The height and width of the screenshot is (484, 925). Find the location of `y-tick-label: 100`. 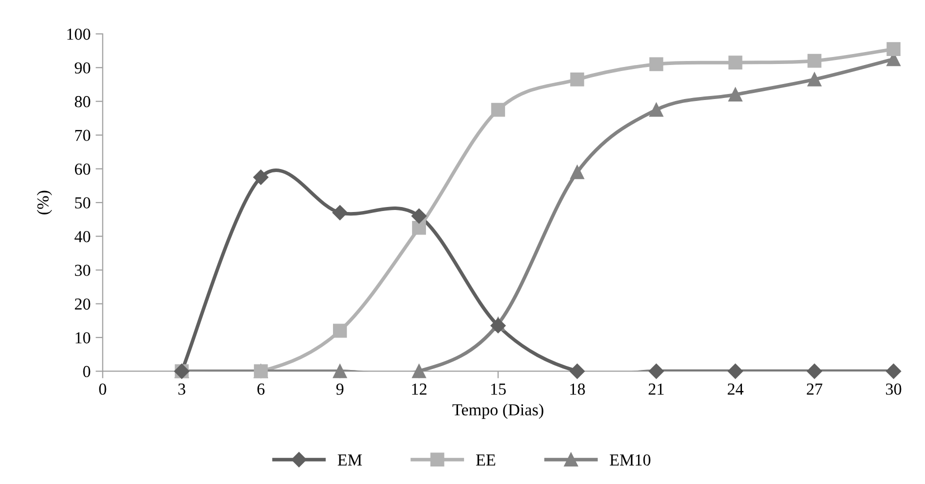

y-tick-label: 100 is located at coordinates (78, 34).